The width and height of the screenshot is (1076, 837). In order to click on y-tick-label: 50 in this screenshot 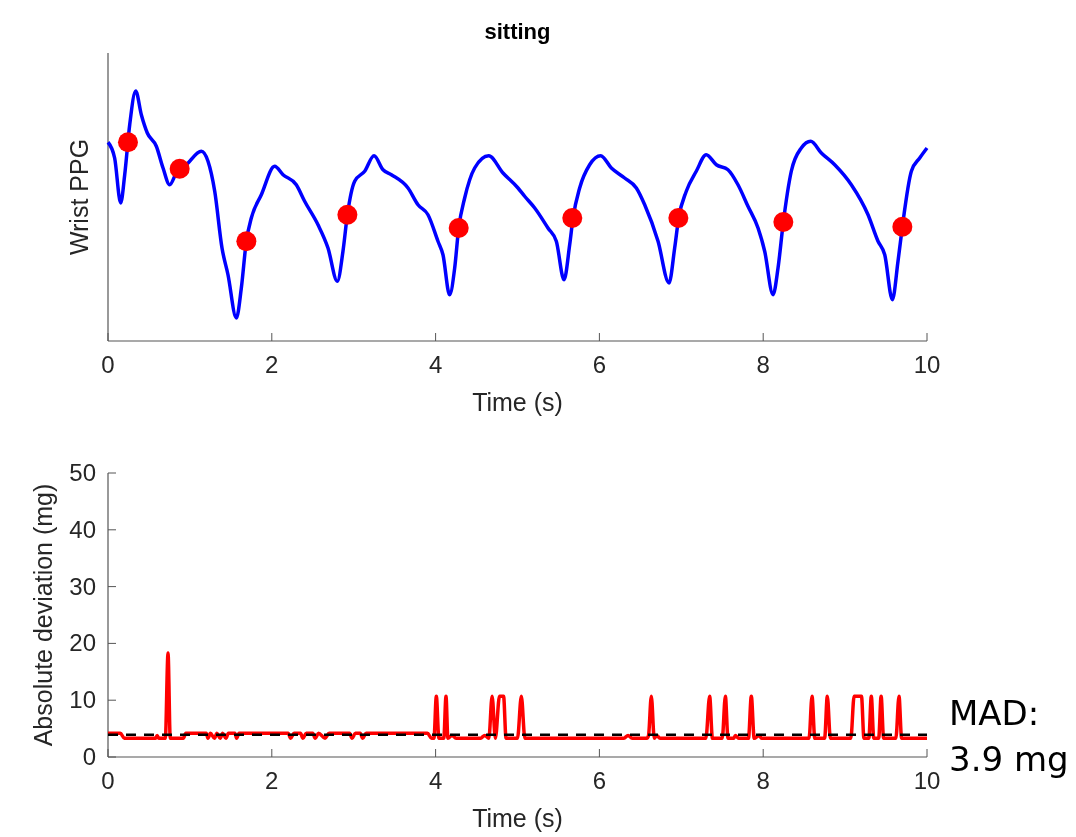, I will do `click(82, 472)`.